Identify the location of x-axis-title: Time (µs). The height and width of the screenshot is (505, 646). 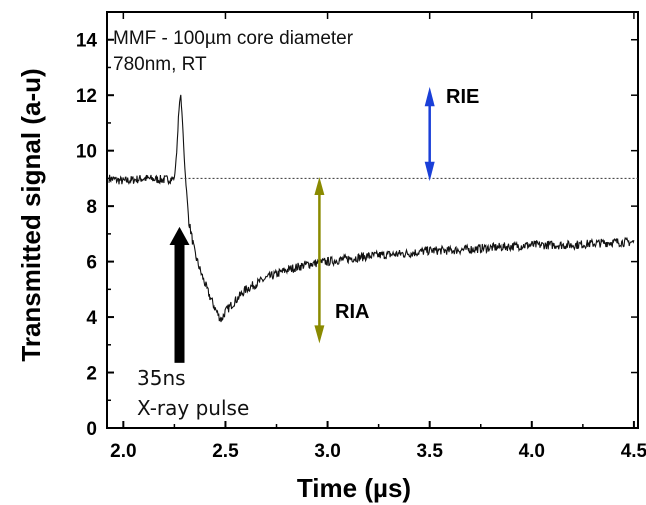
(354, 488).